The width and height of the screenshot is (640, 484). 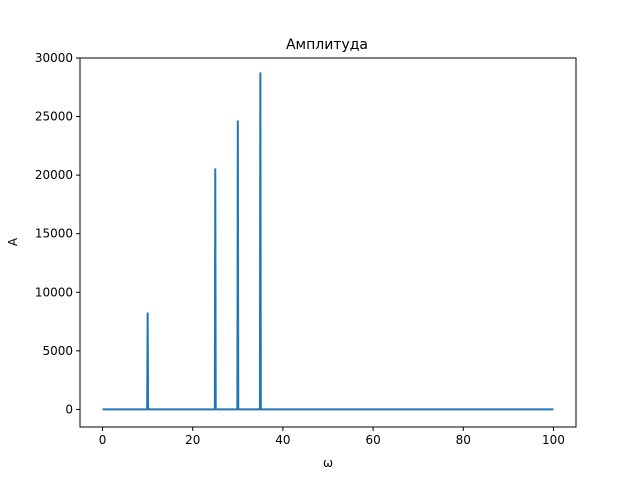 I want to click on y-tick-label: 10000, so click(x=54, y=292).